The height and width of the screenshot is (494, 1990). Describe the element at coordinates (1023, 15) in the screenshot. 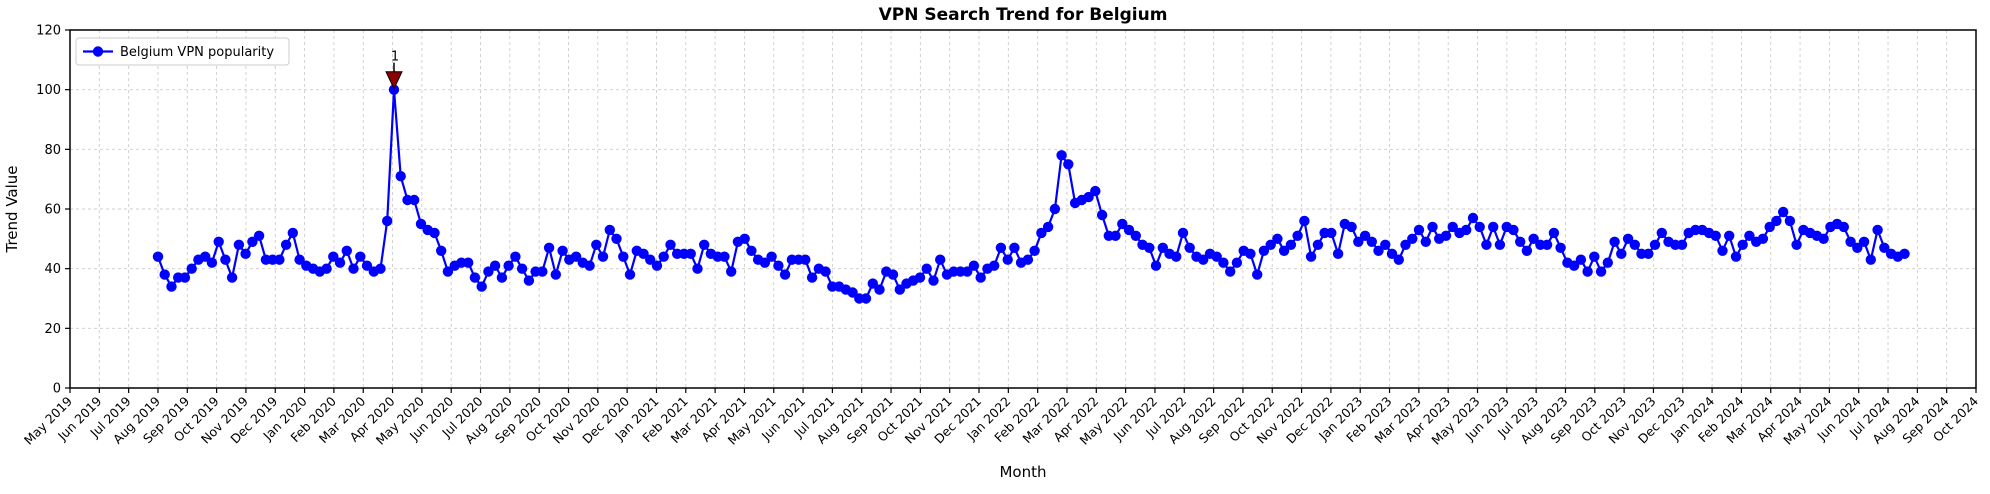

I see `chart-title: VPN Search Trend for Belgium` at that location.